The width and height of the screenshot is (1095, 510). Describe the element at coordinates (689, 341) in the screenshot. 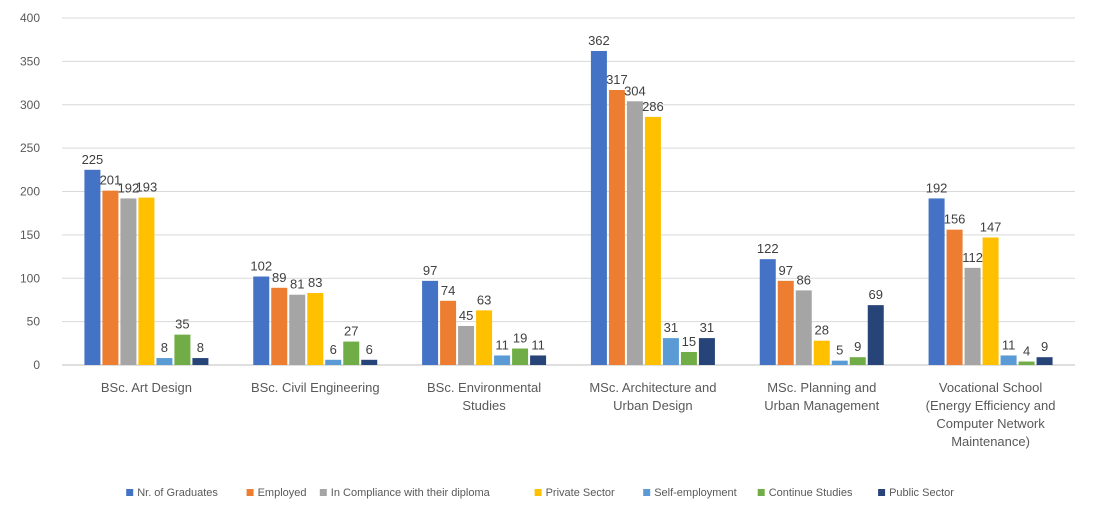

I see `data-label: 15` at that location.